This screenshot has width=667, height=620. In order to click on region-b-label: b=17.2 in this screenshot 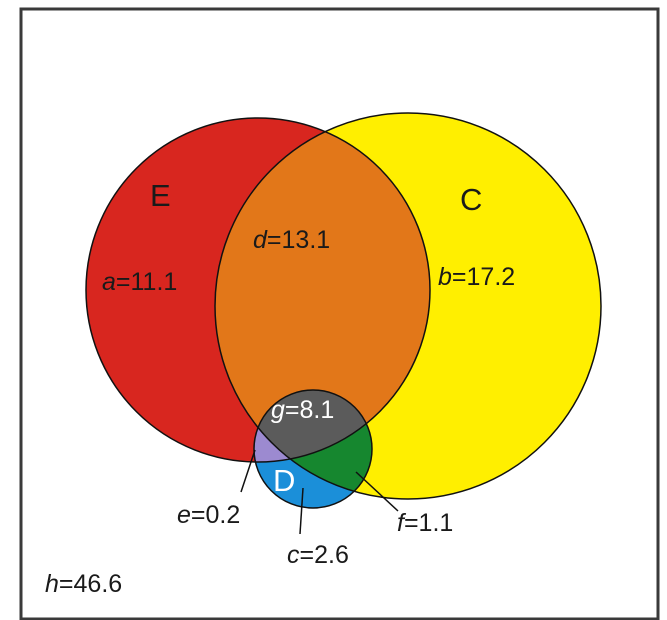, I will do `click(476, 277)`.